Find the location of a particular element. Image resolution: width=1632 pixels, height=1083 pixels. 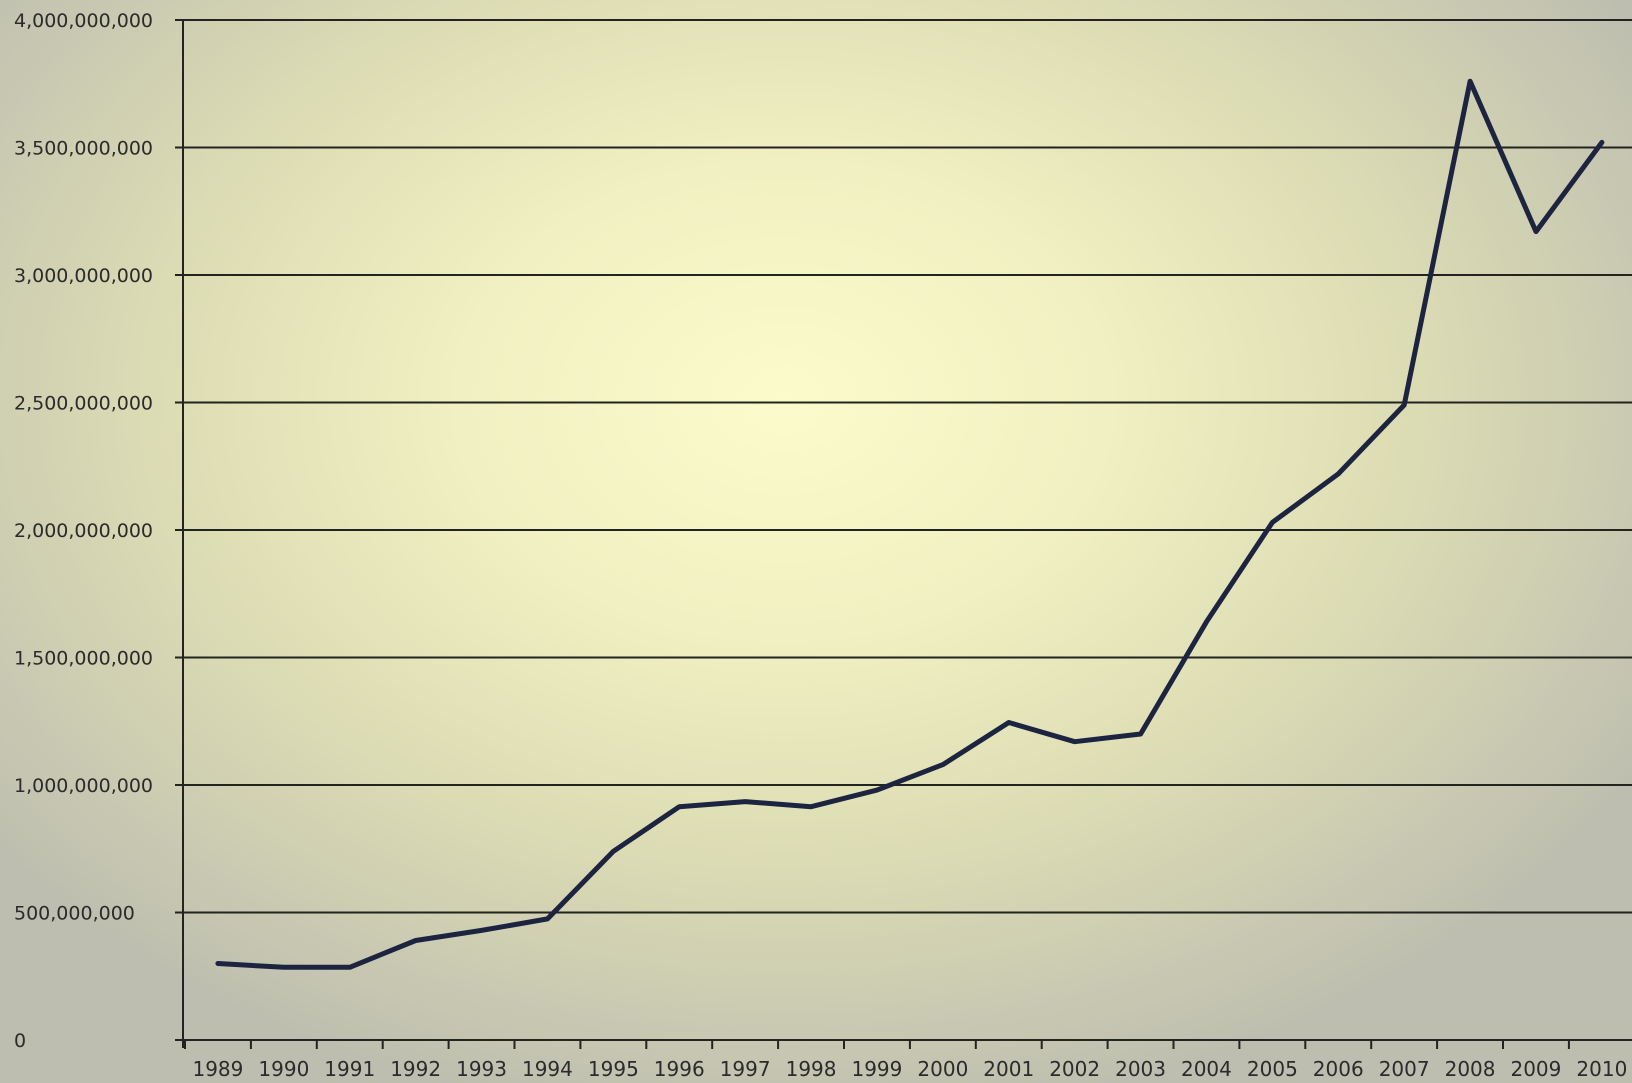

y-tick-label: 2,000,000,000 is located at coordinates (83, 531).